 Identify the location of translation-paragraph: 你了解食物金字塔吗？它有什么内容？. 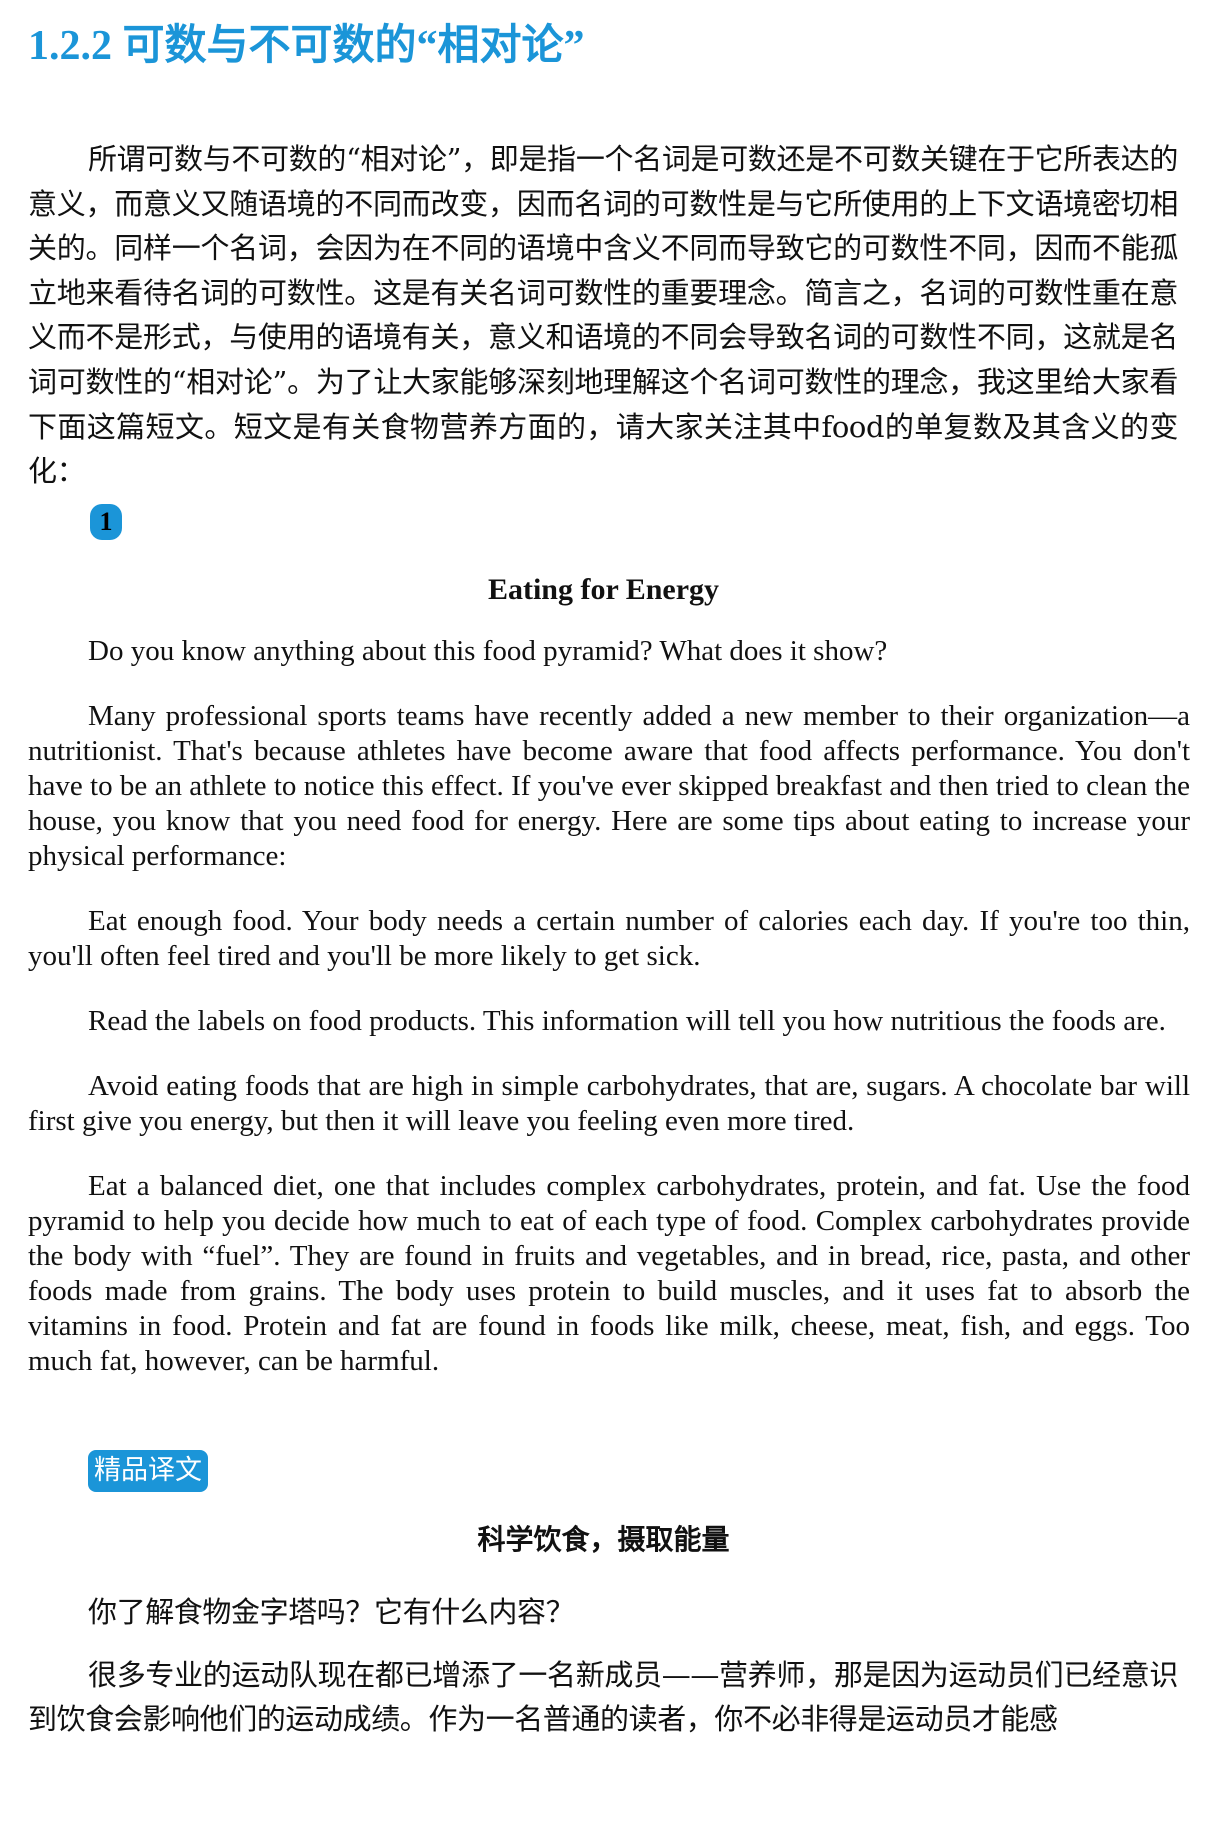
(331, 1612).